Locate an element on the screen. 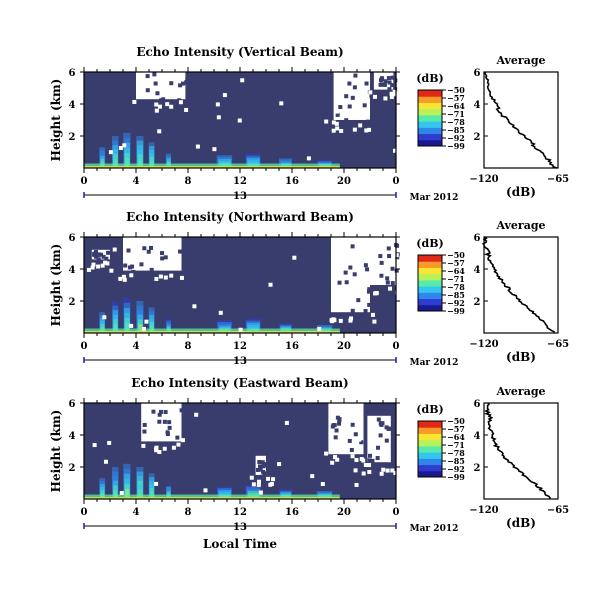  colorbar-tick-label: −64 is located at coordinates (456, 271).